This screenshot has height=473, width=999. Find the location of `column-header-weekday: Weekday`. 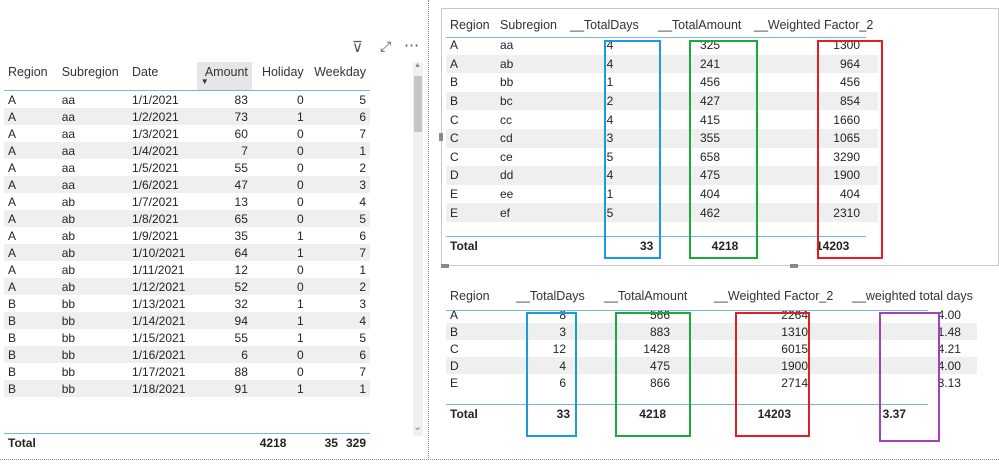

column-header-weekday: Weekday is located at coordinates (340, 72).